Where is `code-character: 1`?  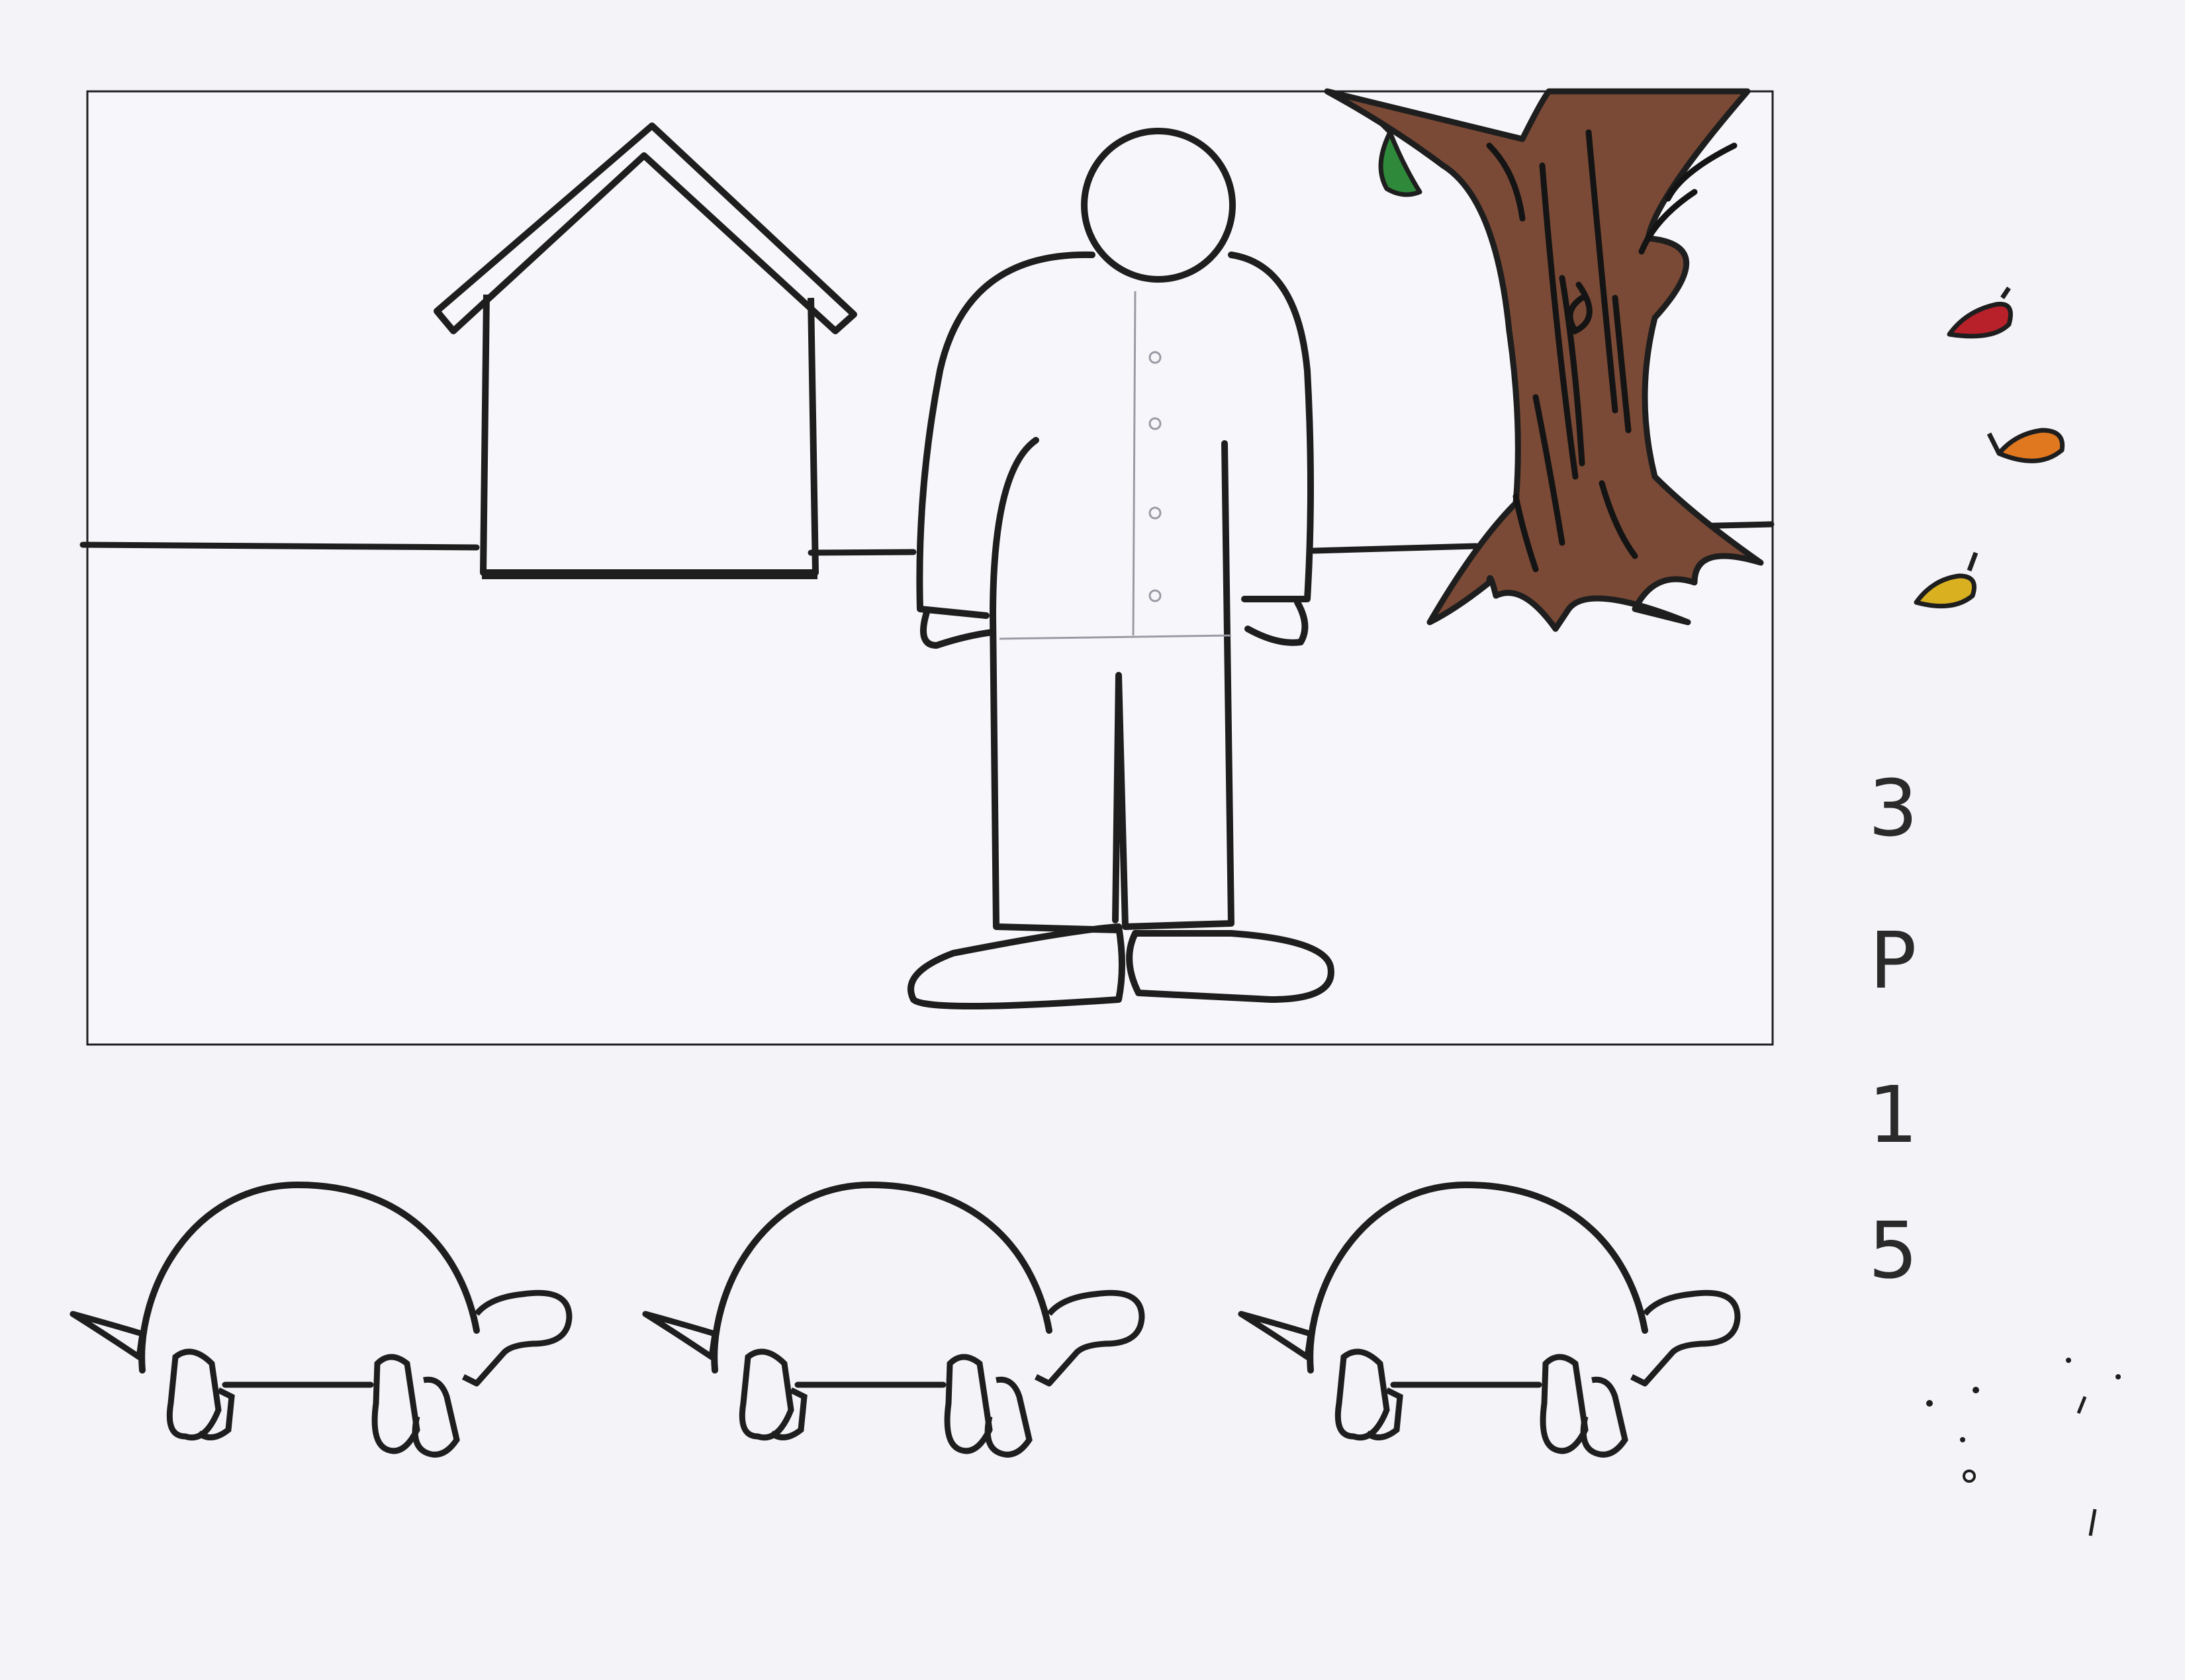
code-character: 1 is located at coordinates (1893, 1114).